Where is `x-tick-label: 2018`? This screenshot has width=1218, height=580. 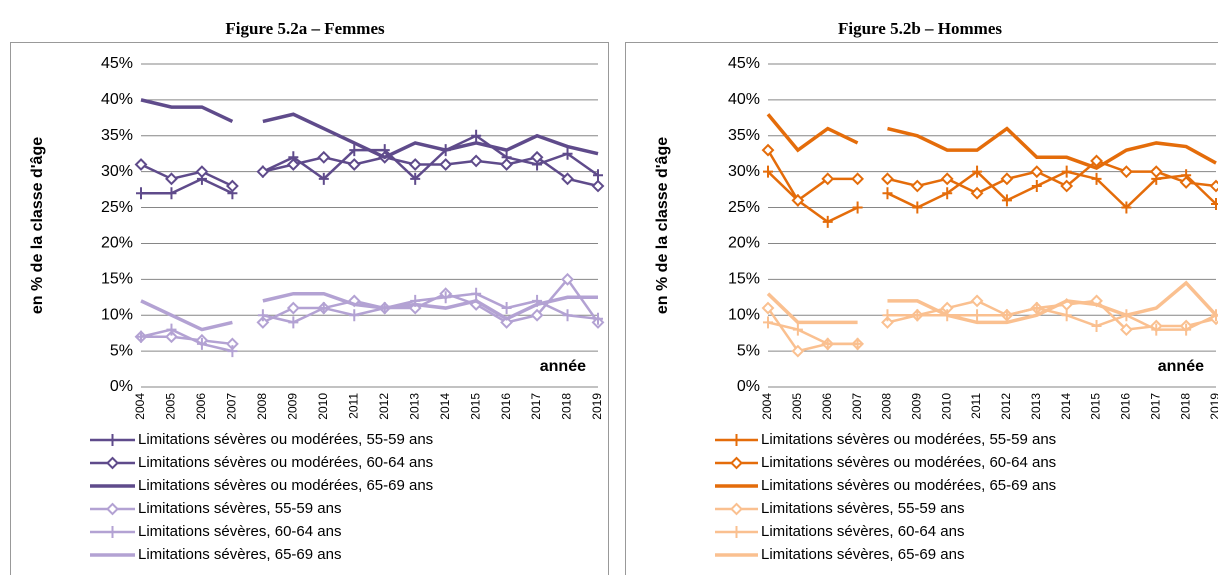 x-tick-label: 2018 is located at coordinates (567, 406).